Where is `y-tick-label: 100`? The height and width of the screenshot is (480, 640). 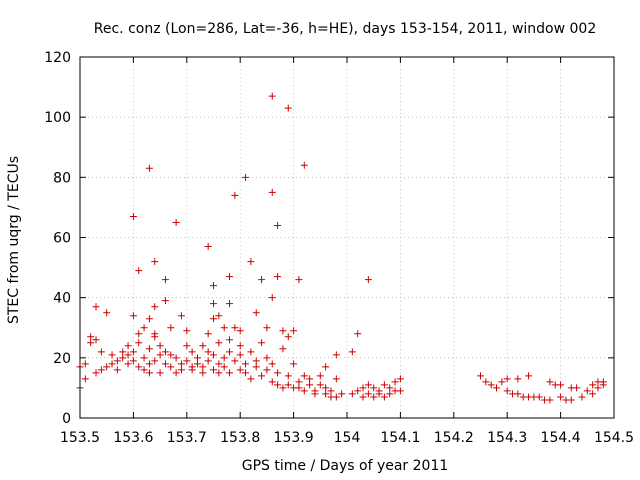 y-tick-label: 100 is located at coordinates (57, 118).